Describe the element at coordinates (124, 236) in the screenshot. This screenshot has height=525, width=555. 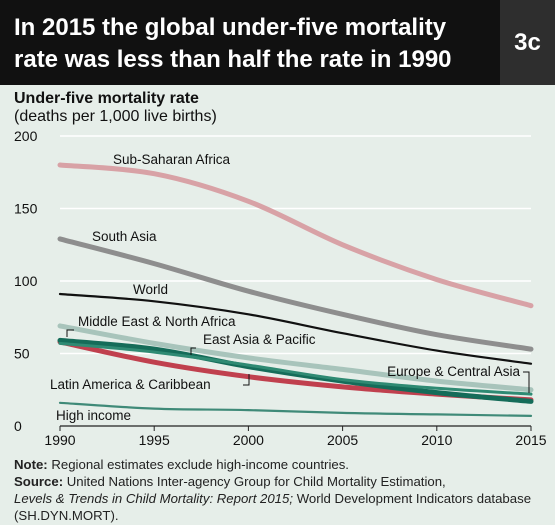
I see `series-label: South Asia` at that location.